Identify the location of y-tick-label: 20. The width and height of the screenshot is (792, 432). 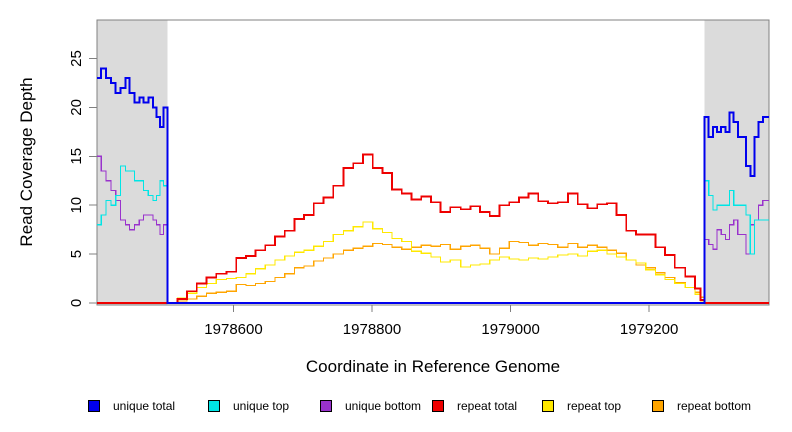
(76, 107).